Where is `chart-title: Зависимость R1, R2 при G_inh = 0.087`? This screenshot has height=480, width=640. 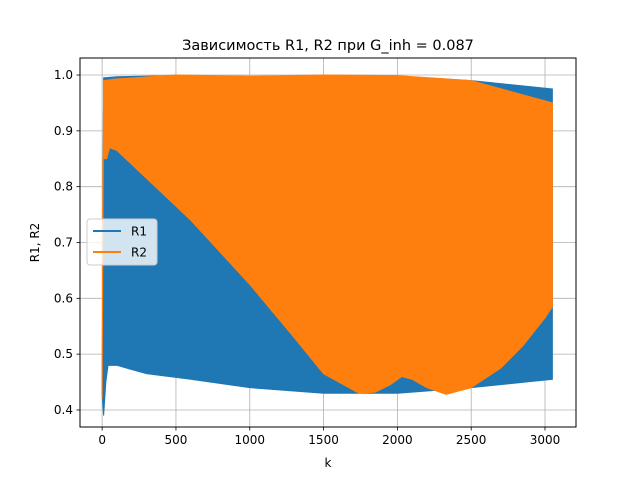 chart-title: Зависимость R1, R2 при G_inh = 0.087 is located at coordinates (328, 46).